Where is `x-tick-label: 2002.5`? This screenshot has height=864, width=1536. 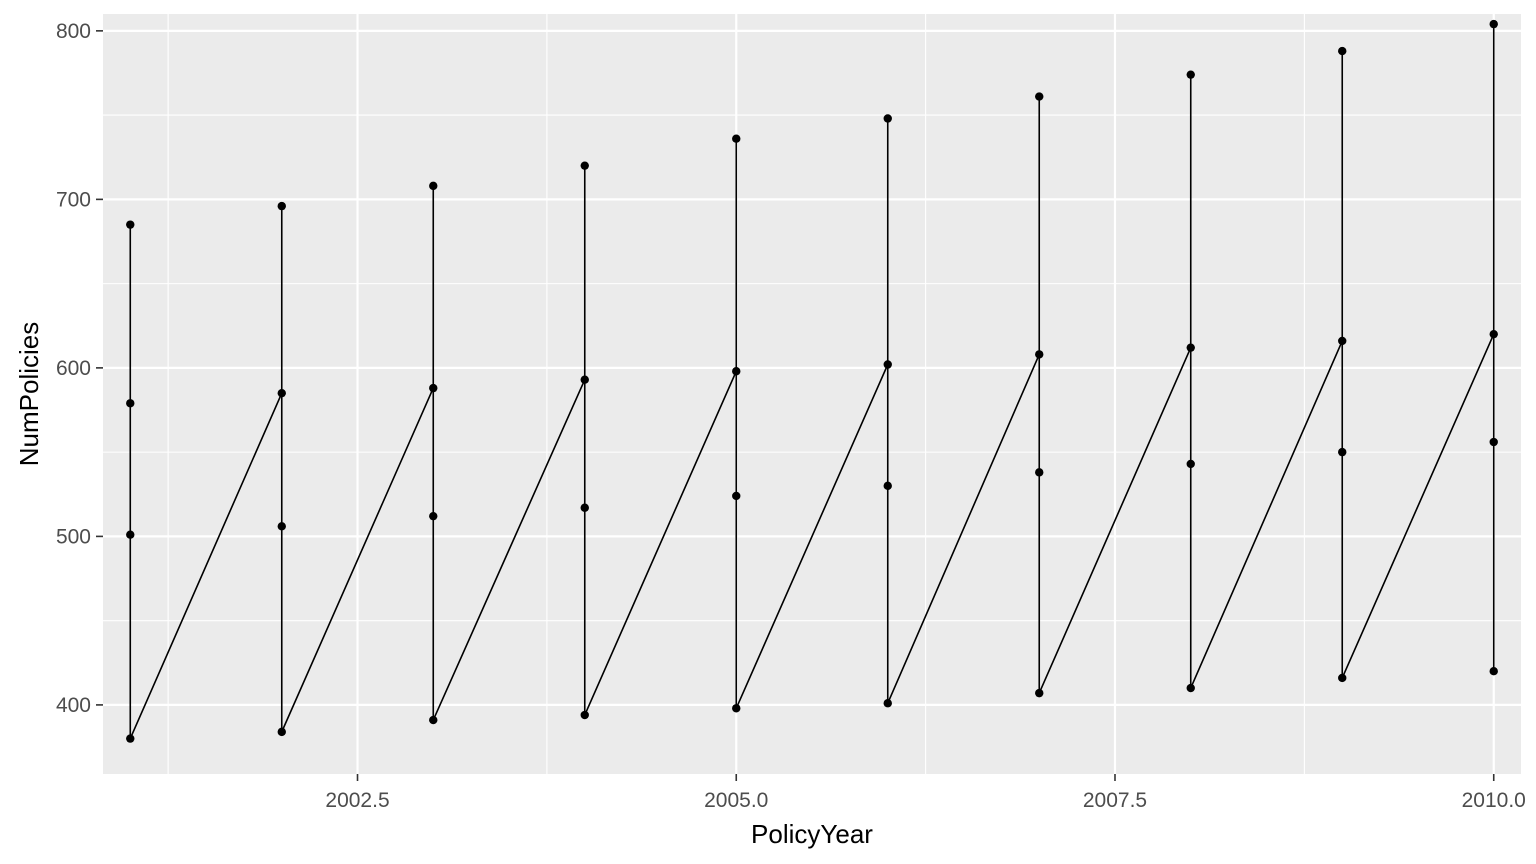 x-tick-label: 2002.5 is located at coordinates (357, 800).